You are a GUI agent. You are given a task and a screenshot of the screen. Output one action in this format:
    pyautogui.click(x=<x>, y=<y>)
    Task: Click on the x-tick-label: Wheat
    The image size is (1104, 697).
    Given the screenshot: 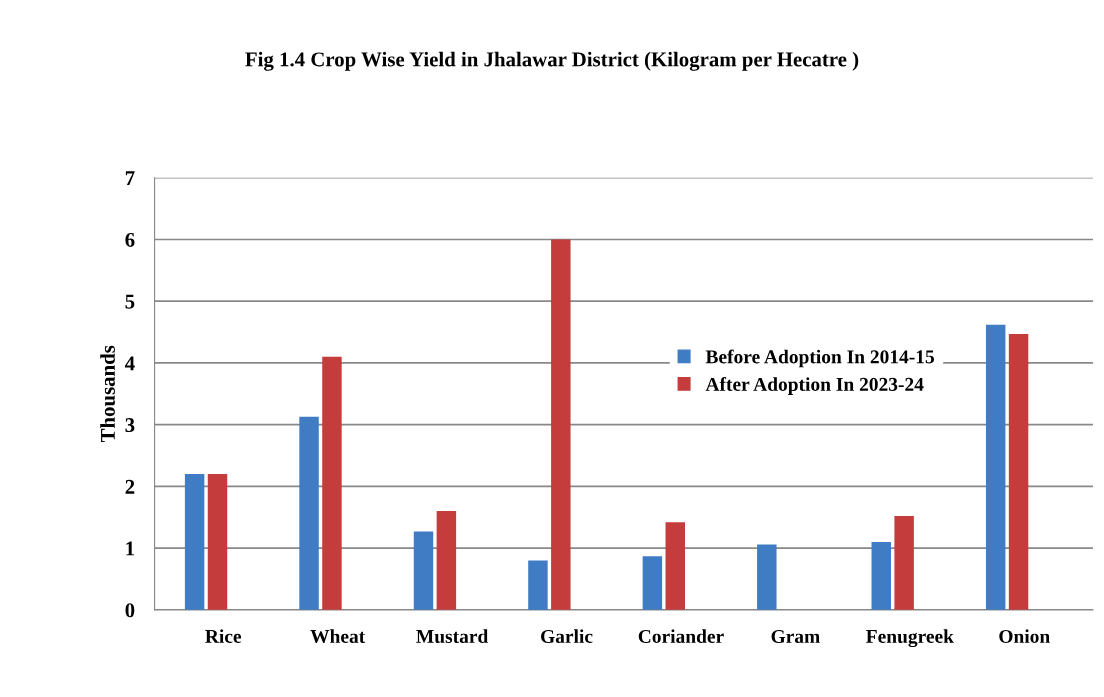 What is the action you would take?
    pyautogui.click(x=338, y=636)
    